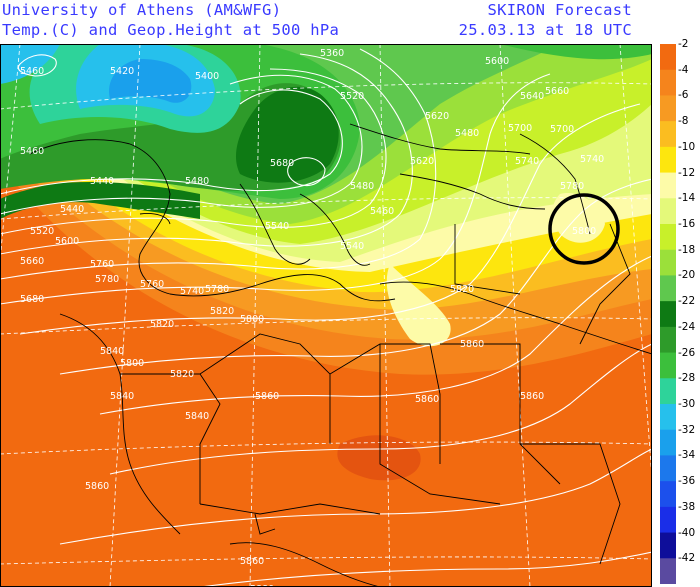 The image size is (700, 587). I want to click on contour-label: 5400, so click(207, 76).